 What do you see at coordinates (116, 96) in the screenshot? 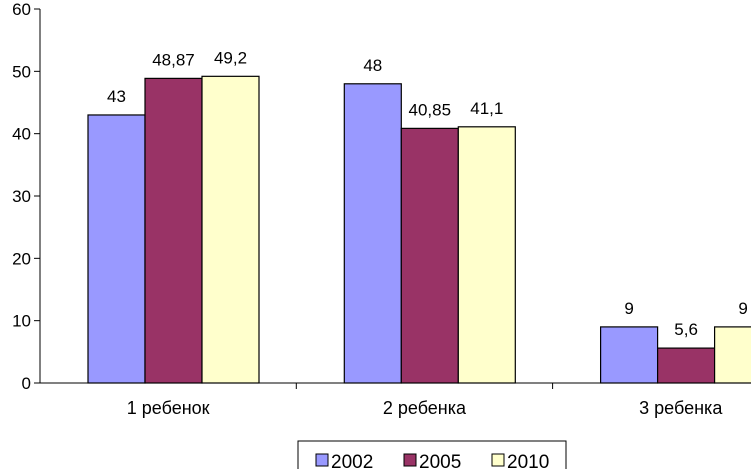
I see `data-label: 43` at bounding box center [116, 96].